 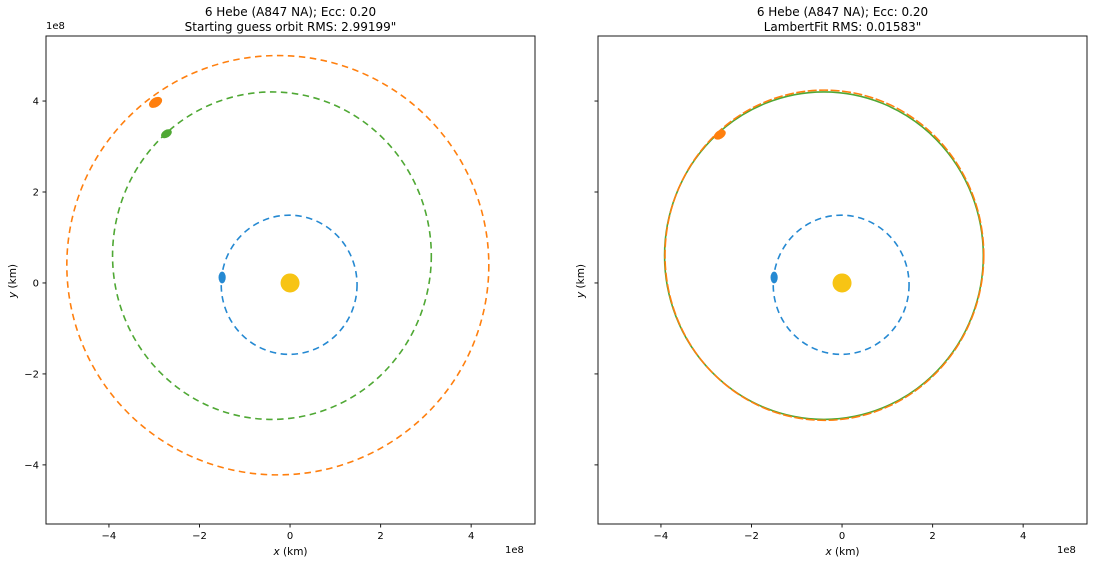 What do you see at coordinates (36, 102) in the screenshot?
I see `y-tick-label: 4` at bounding box center [36, 102].